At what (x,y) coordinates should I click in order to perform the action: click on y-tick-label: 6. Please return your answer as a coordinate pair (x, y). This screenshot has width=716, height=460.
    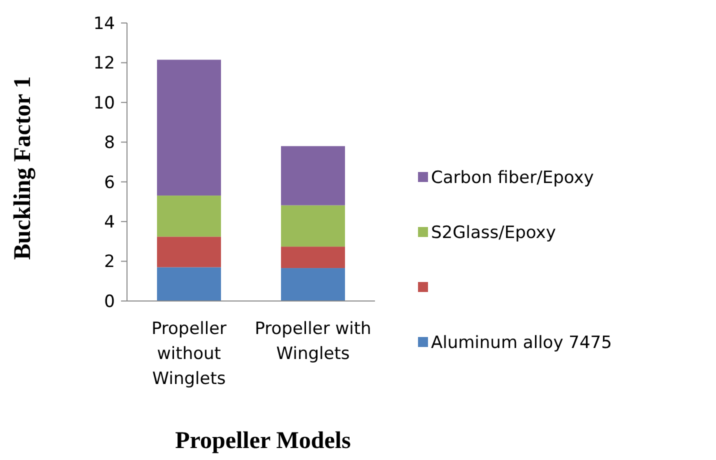
    Looking at the image, I should click on (109, 182).